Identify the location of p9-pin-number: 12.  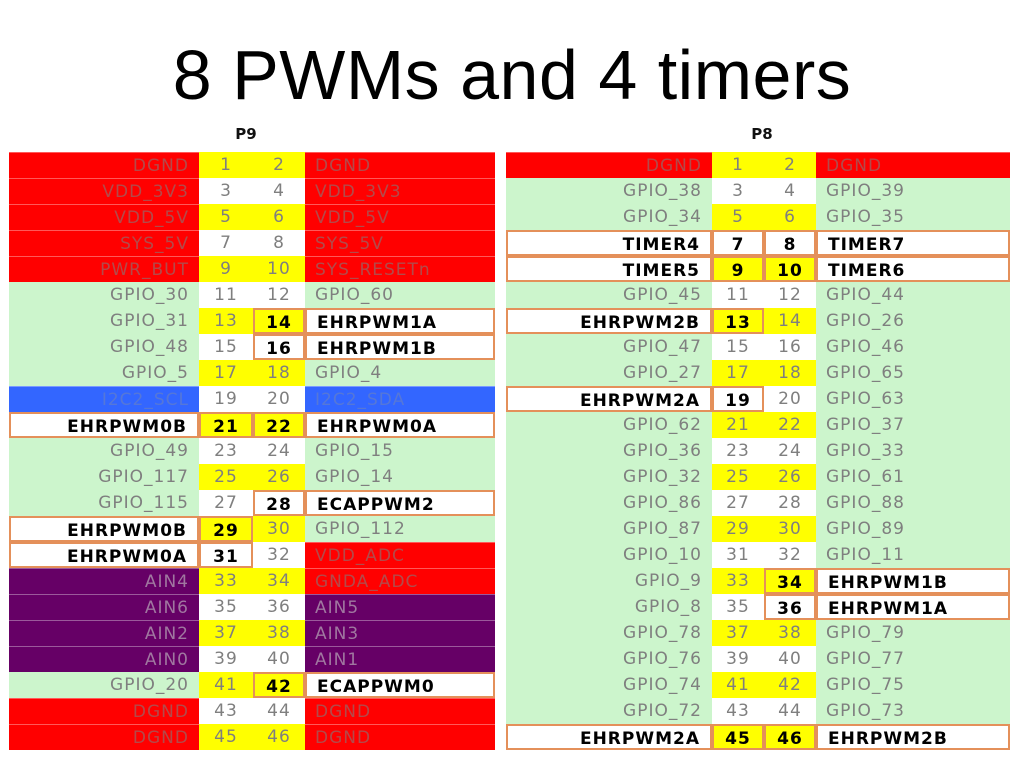
(279, 295).